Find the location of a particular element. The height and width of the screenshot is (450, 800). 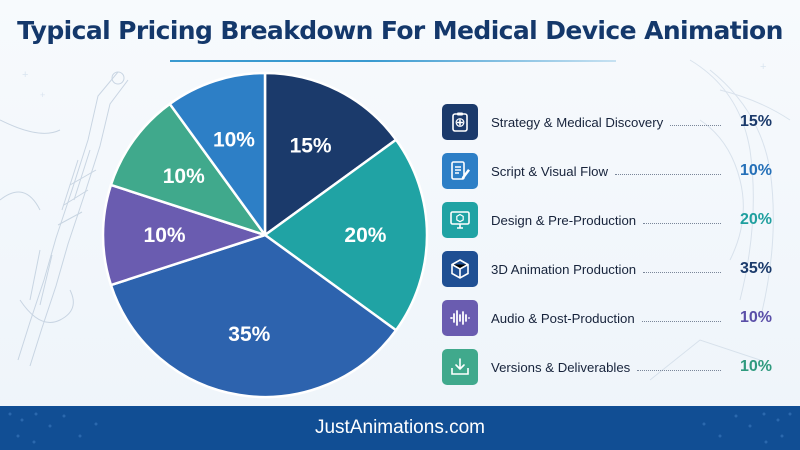

footer-bar: JustAnimations.com is located at coordinates (400, 428).